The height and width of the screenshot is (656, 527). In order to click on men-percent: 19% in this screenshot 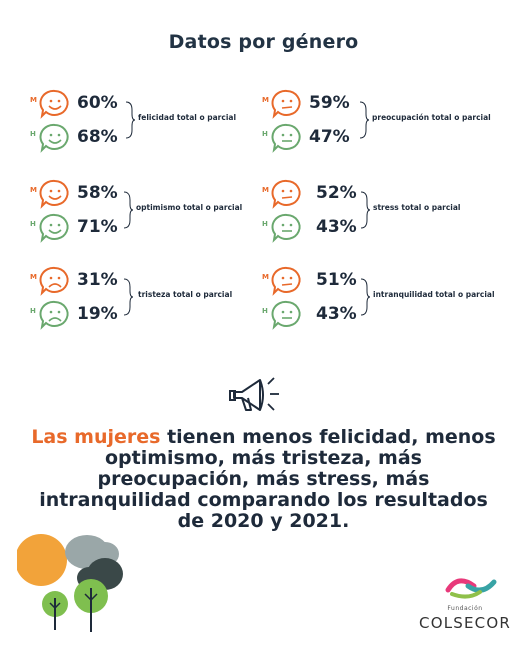, I will do `click(97, 314)`.